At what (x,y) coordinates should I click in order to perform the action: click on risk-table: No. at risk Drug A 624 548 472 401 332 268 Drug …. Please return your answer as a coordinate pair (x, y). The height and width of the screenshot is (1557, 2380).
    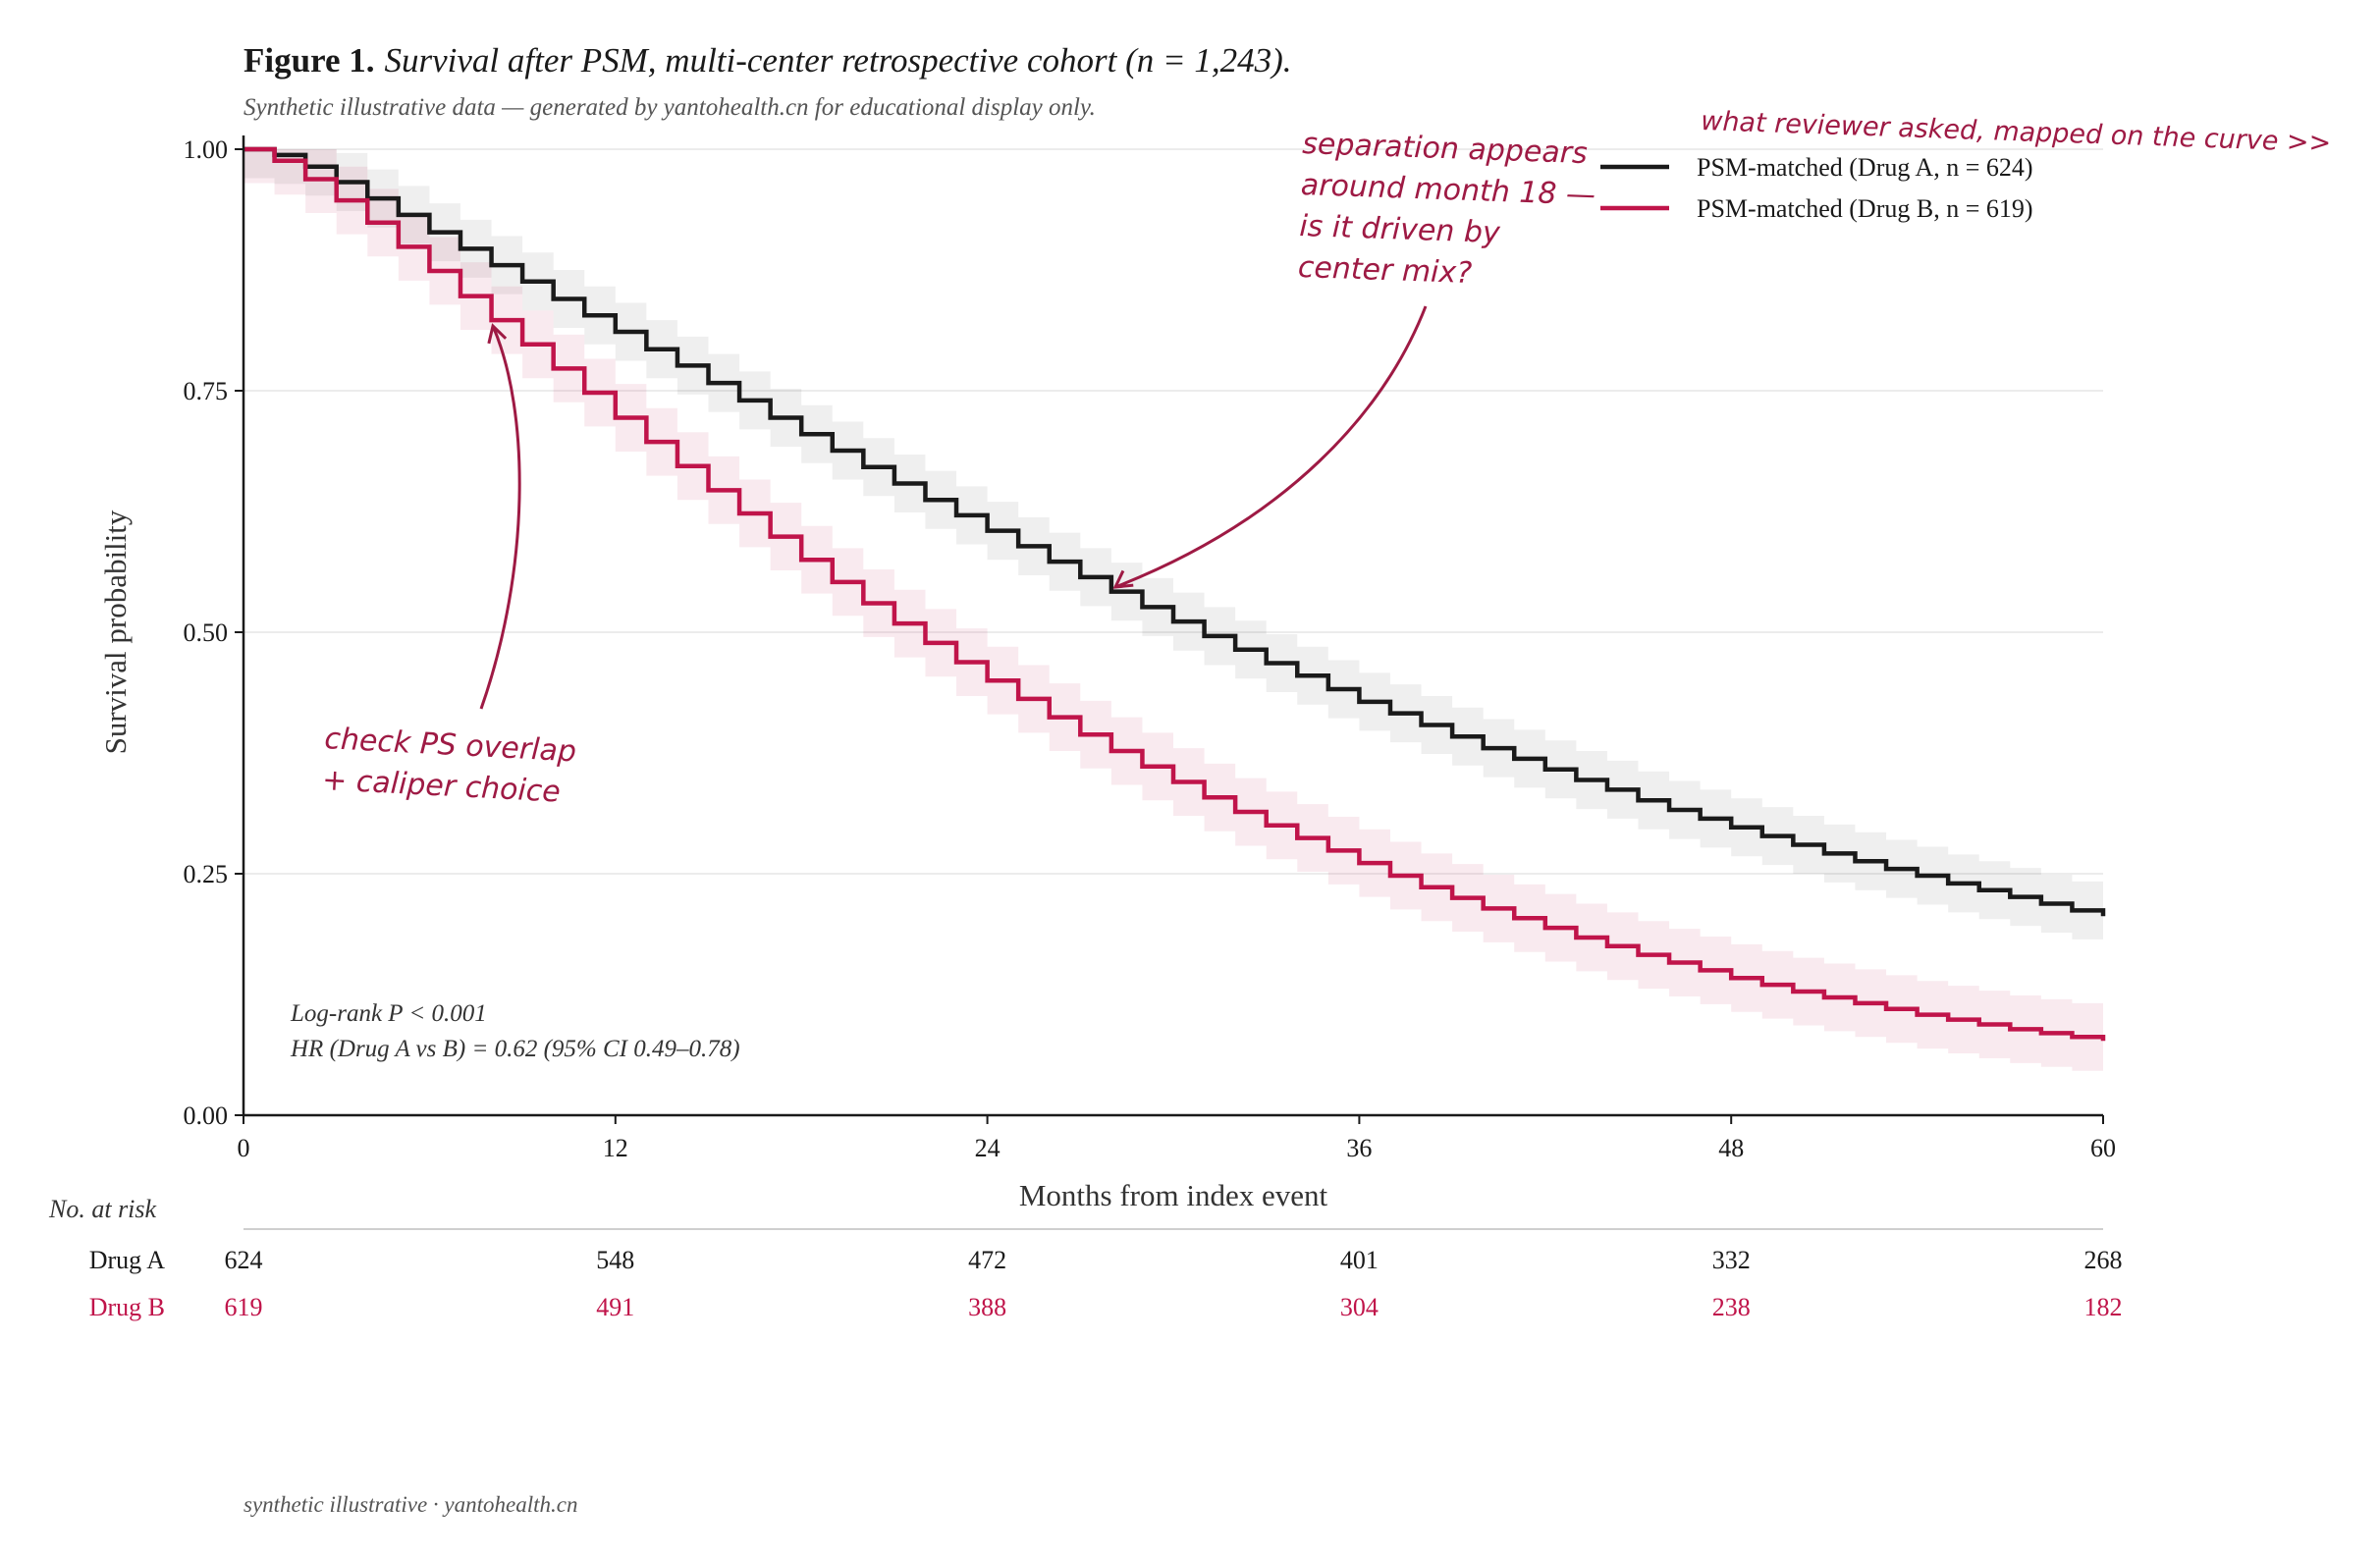
    Looking at the image, I should click on (1085, 1258).